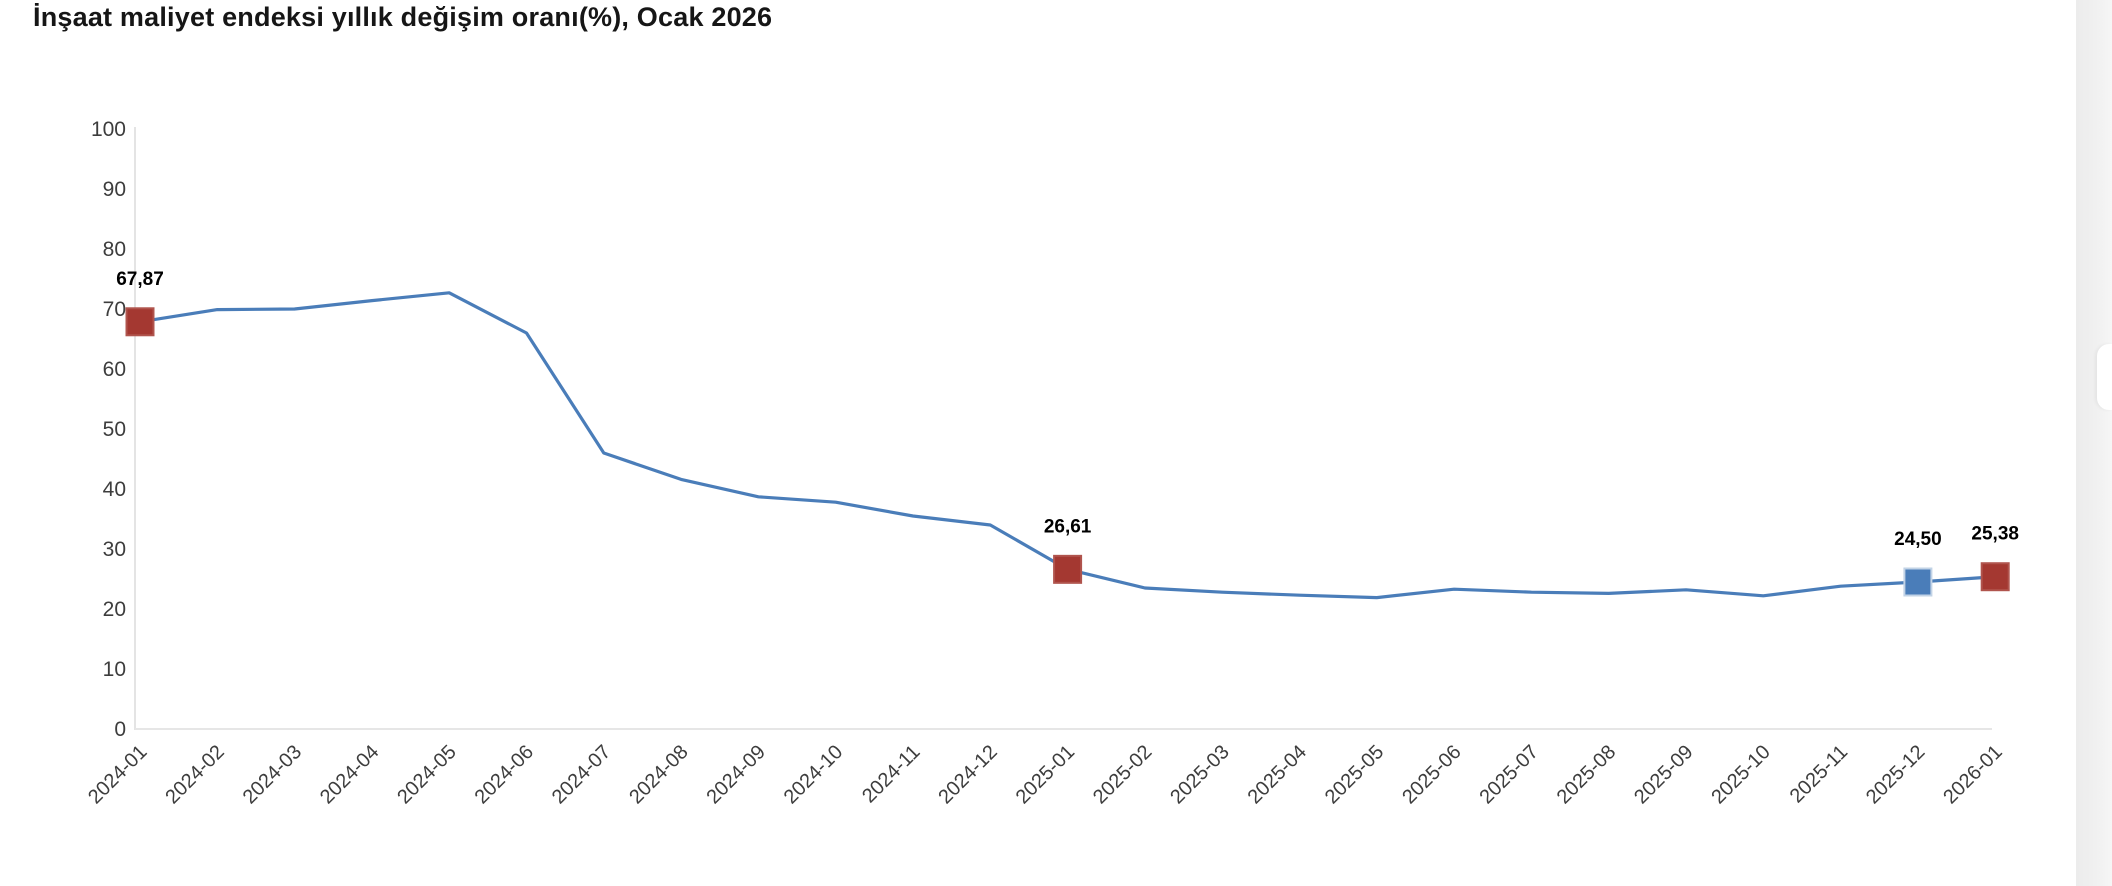 Image resolution: width=2112 pixels, height=886 pixels. Describe the element at coordinates (120, 729) in the screenshot. I see `y-tick-label: 0` at that location.